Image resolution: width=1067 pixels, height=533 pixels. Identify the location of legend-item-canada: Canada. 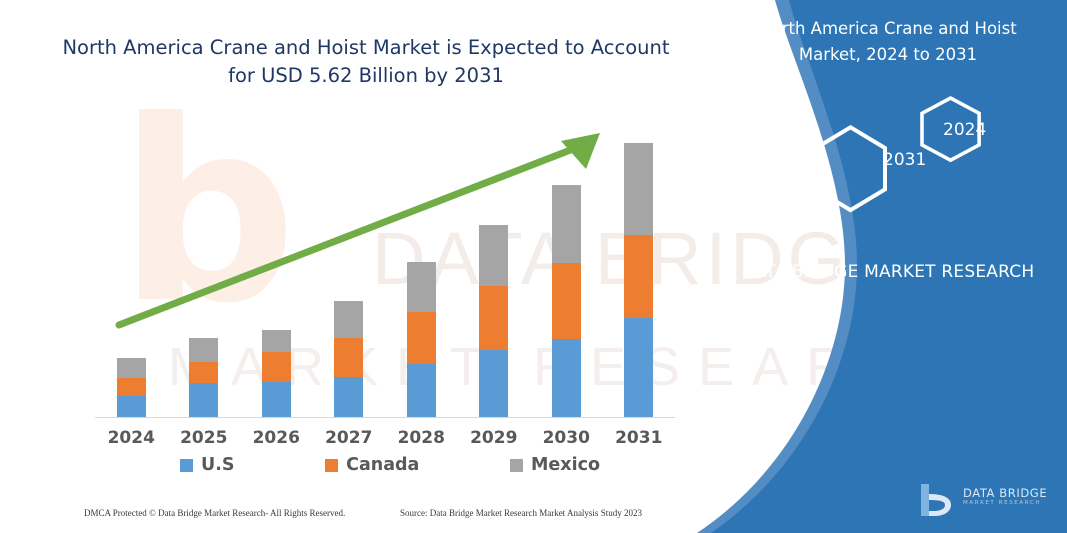
(372, 465).